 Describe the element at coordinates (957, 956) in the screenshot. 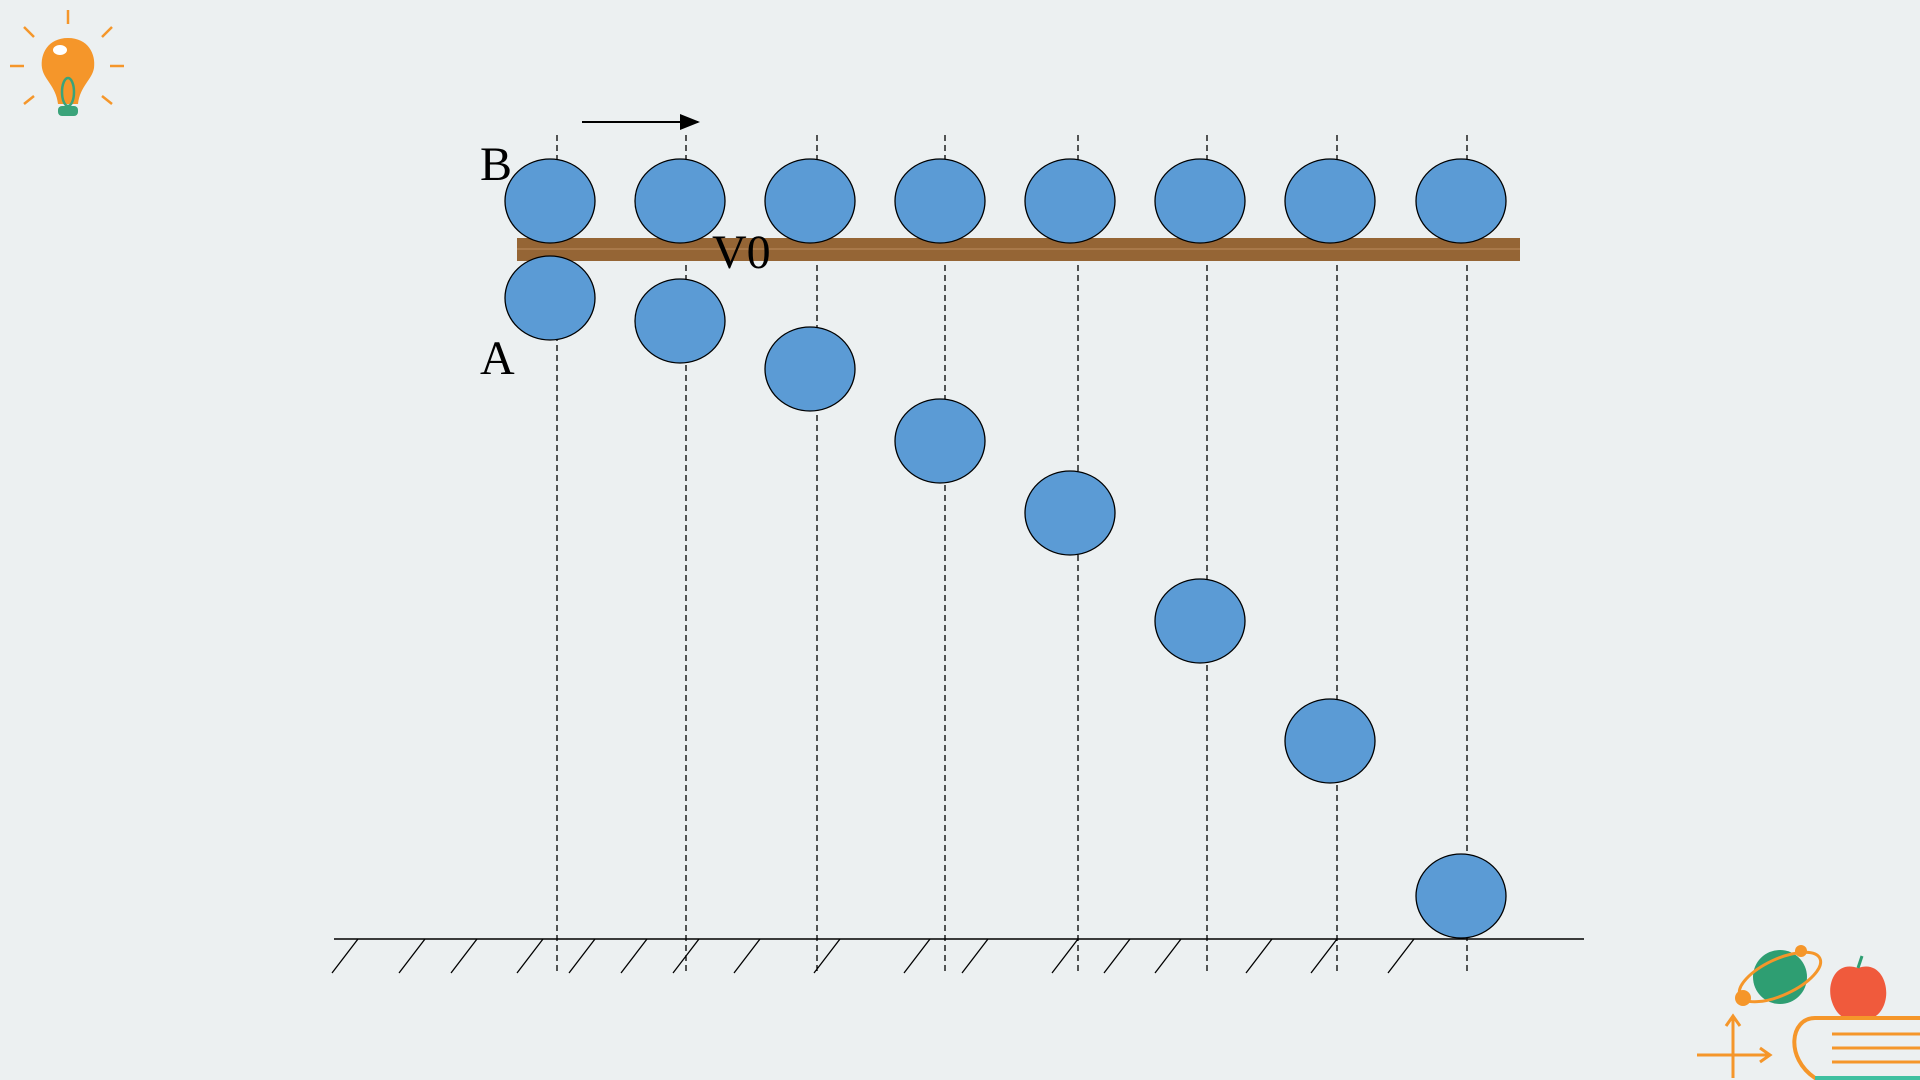

I see `ground` at that location.